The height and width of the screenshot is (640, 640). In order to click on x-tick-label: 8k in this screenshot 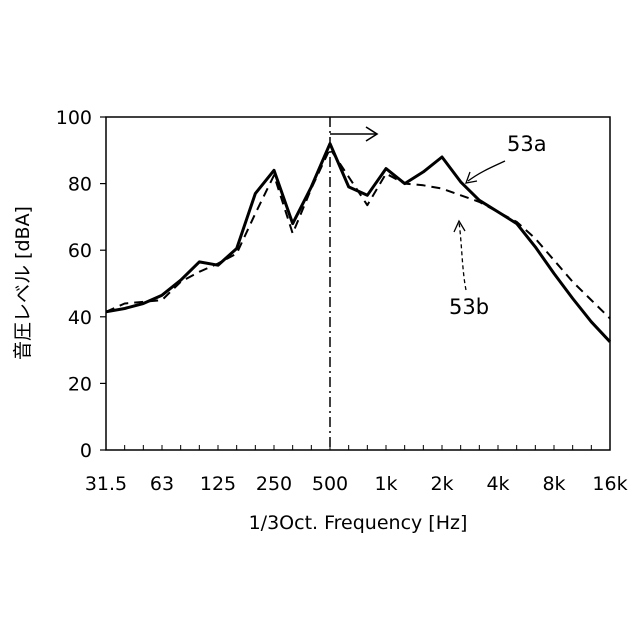, I will do `click(553, 484)`.